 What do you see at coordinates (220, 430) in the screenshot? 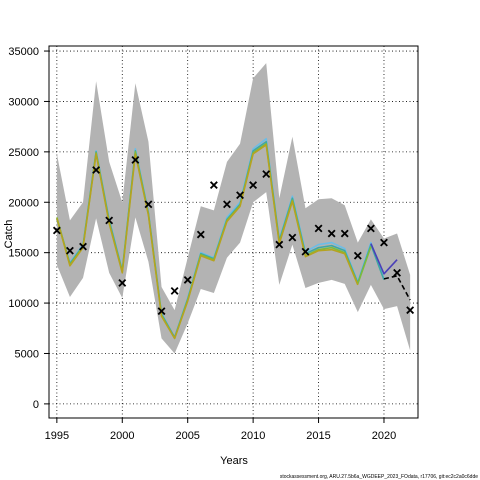
I see `x-axis: 1995 2000 2005 2010 2015 2020` at bounding box center [220, 430].